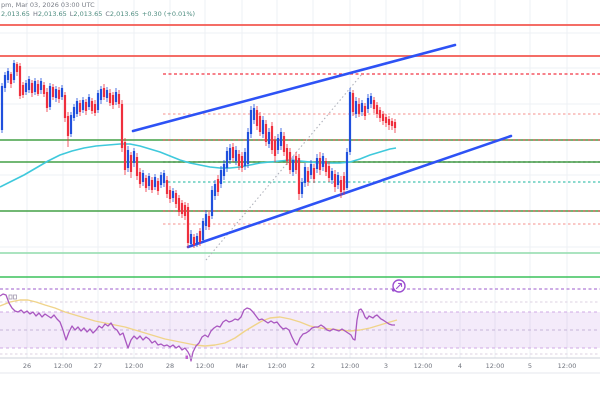 The image size is (600, 400). What do you see at coordinates (27, 366) in the screenshot?
I see `time-axis-label-26: 26` at bounding box center [27, 366].